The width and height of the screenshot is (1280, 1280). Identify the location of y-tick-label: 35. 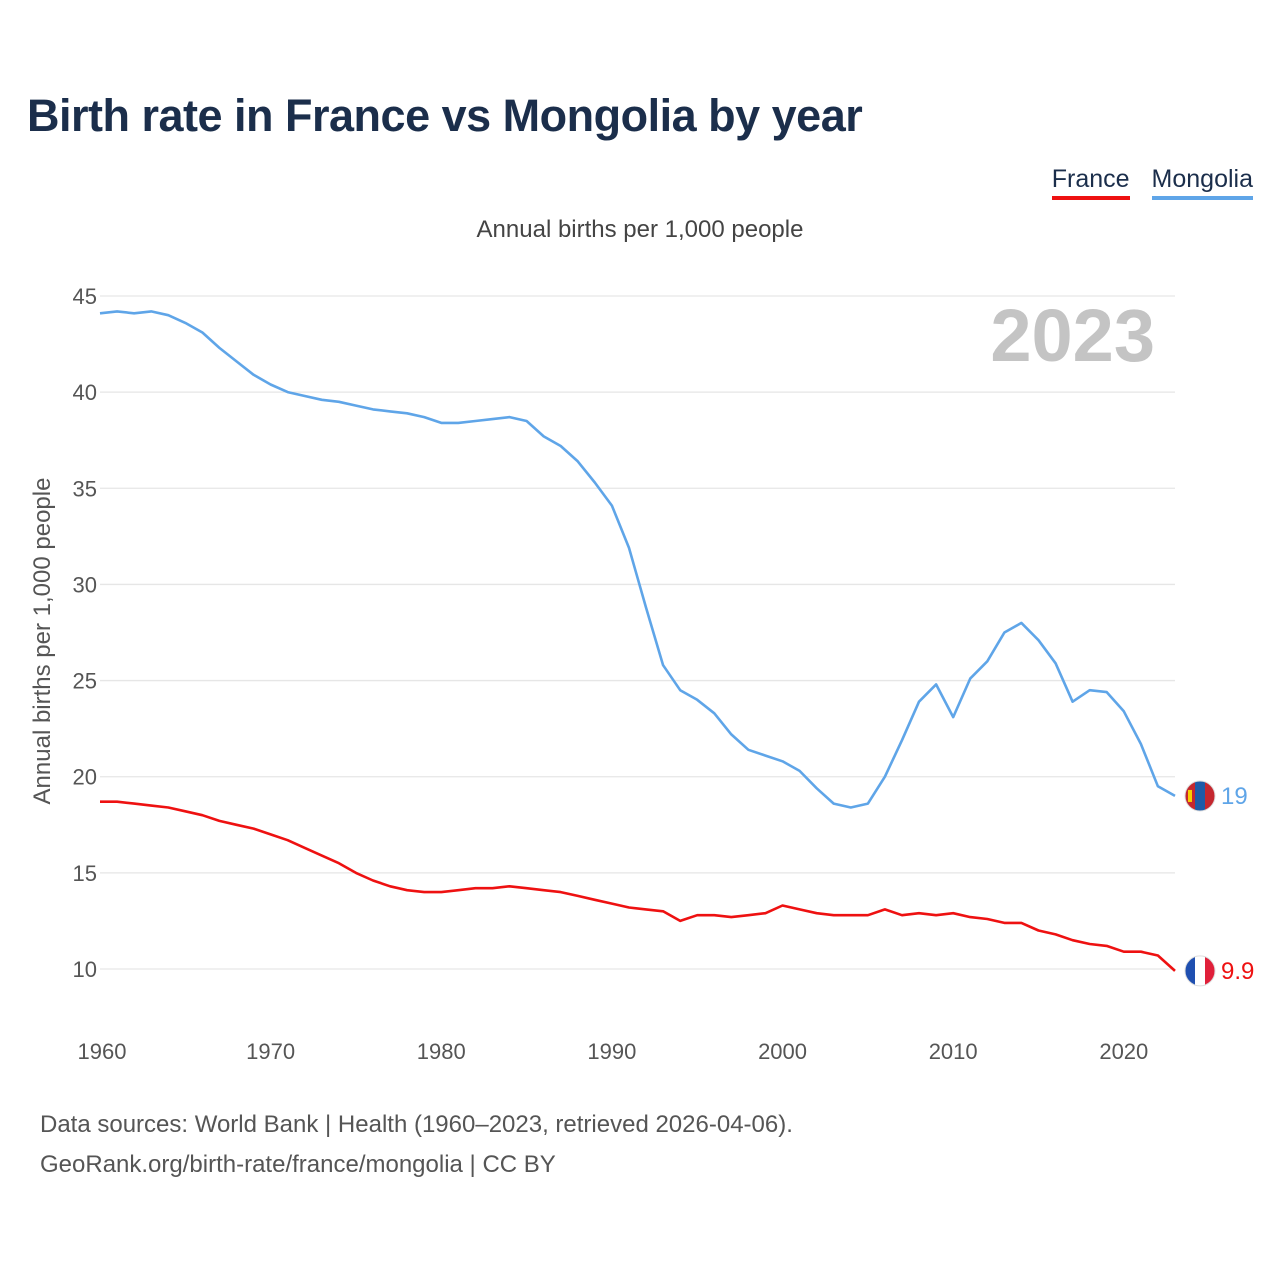
(85, 488).